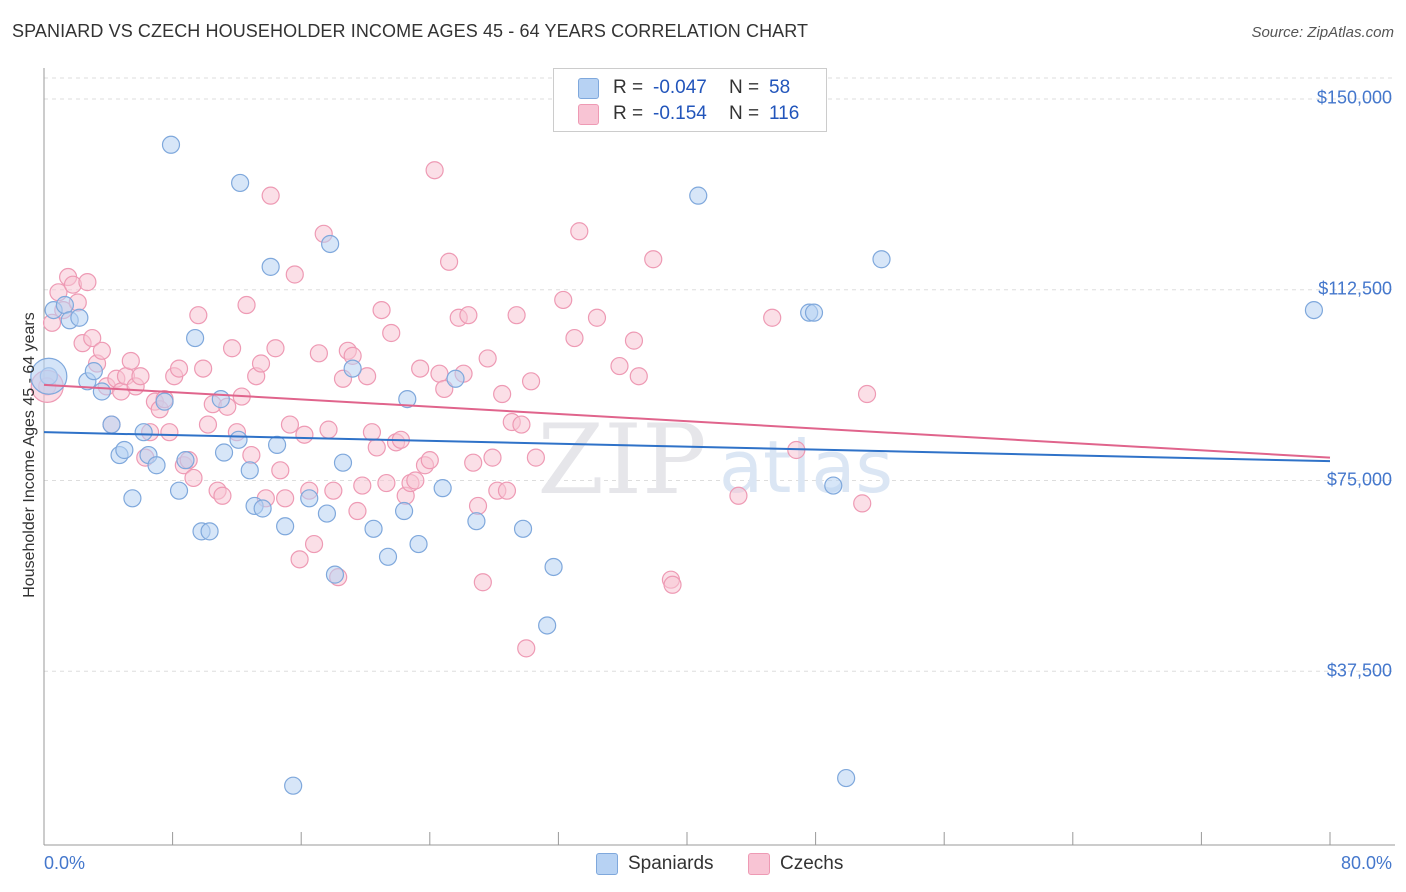 Image resolution: width=1406 pixels, height=892 pixels. What do you see at coordinates (655, 864) in the screenshot?
I see `legend-item-spaniards: Spaniards` at bounding box center [655, 864].